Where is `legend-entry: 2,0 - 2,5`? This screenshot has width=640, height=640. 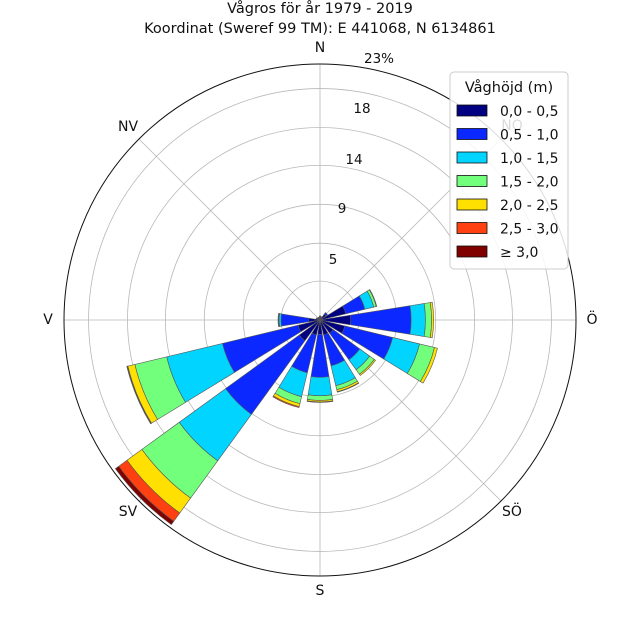 legend-entry: 2,0 - 2,5 is located at coordinates (529, 206).